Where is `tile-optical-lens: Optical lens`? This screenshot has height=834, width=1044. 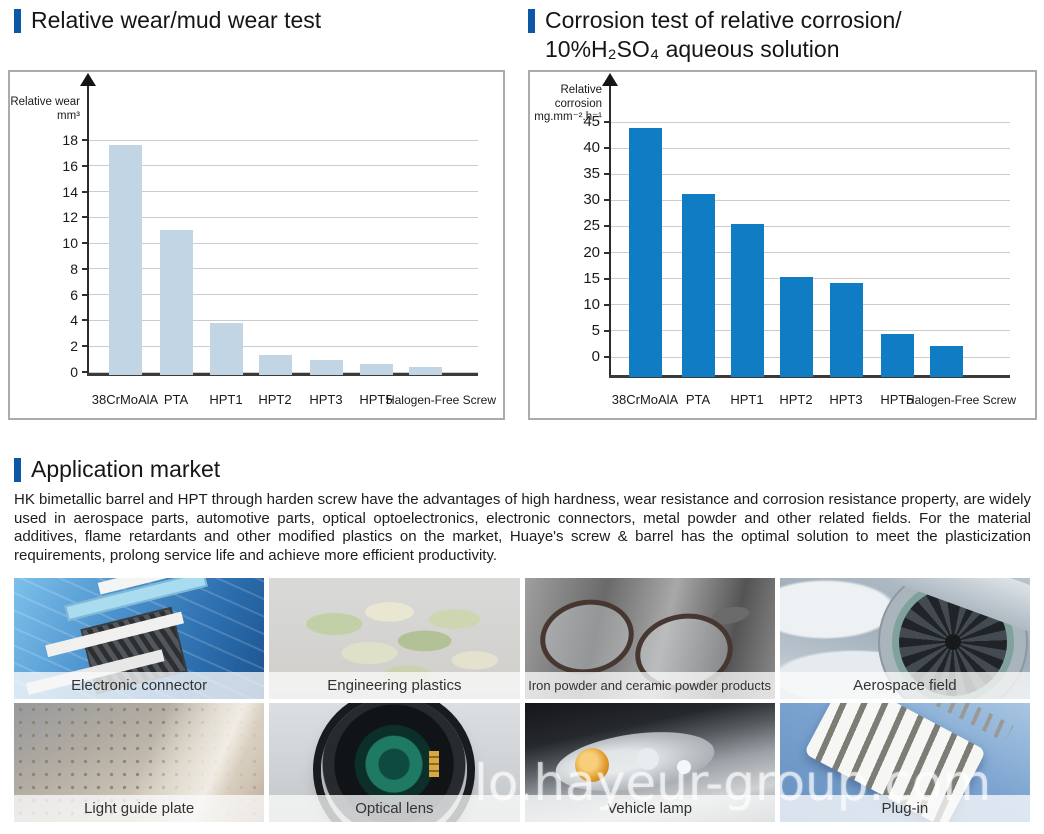 tile-optical-lens: Optical lens is located at coordinates (394, 762).